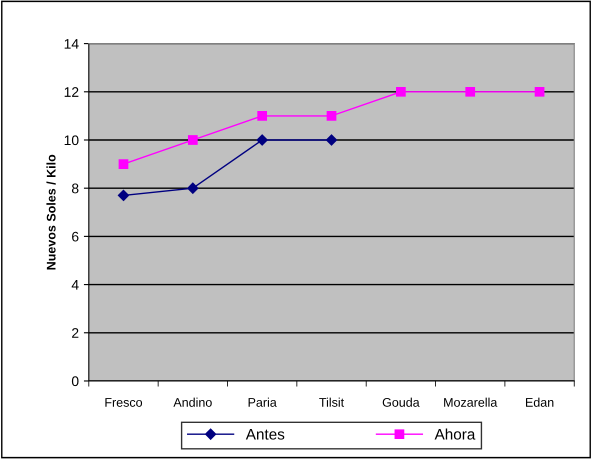  What do you see at coordinates (331, 402) in the screenshot?
I see `x-tick-label: Tilsit` at bounding box center [331, 402].